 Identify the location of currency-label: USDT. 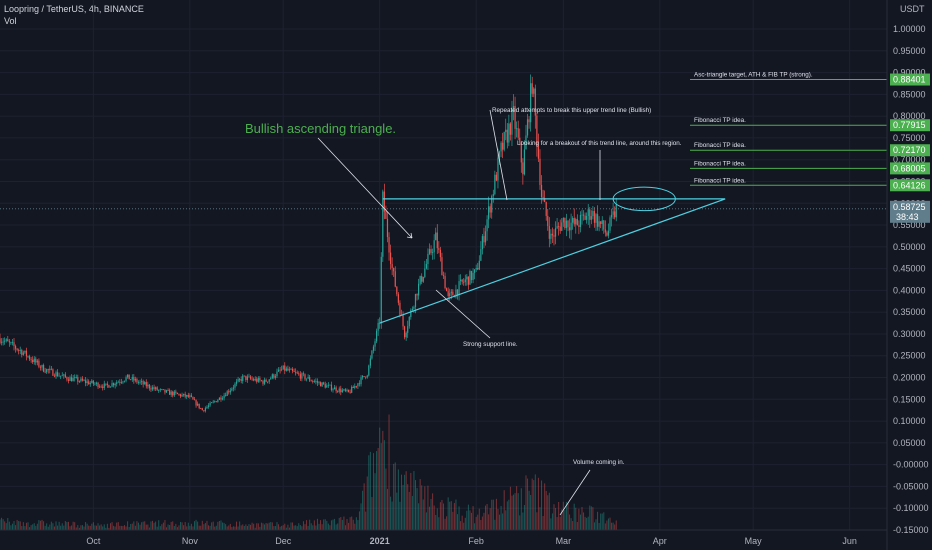
(912, 9).